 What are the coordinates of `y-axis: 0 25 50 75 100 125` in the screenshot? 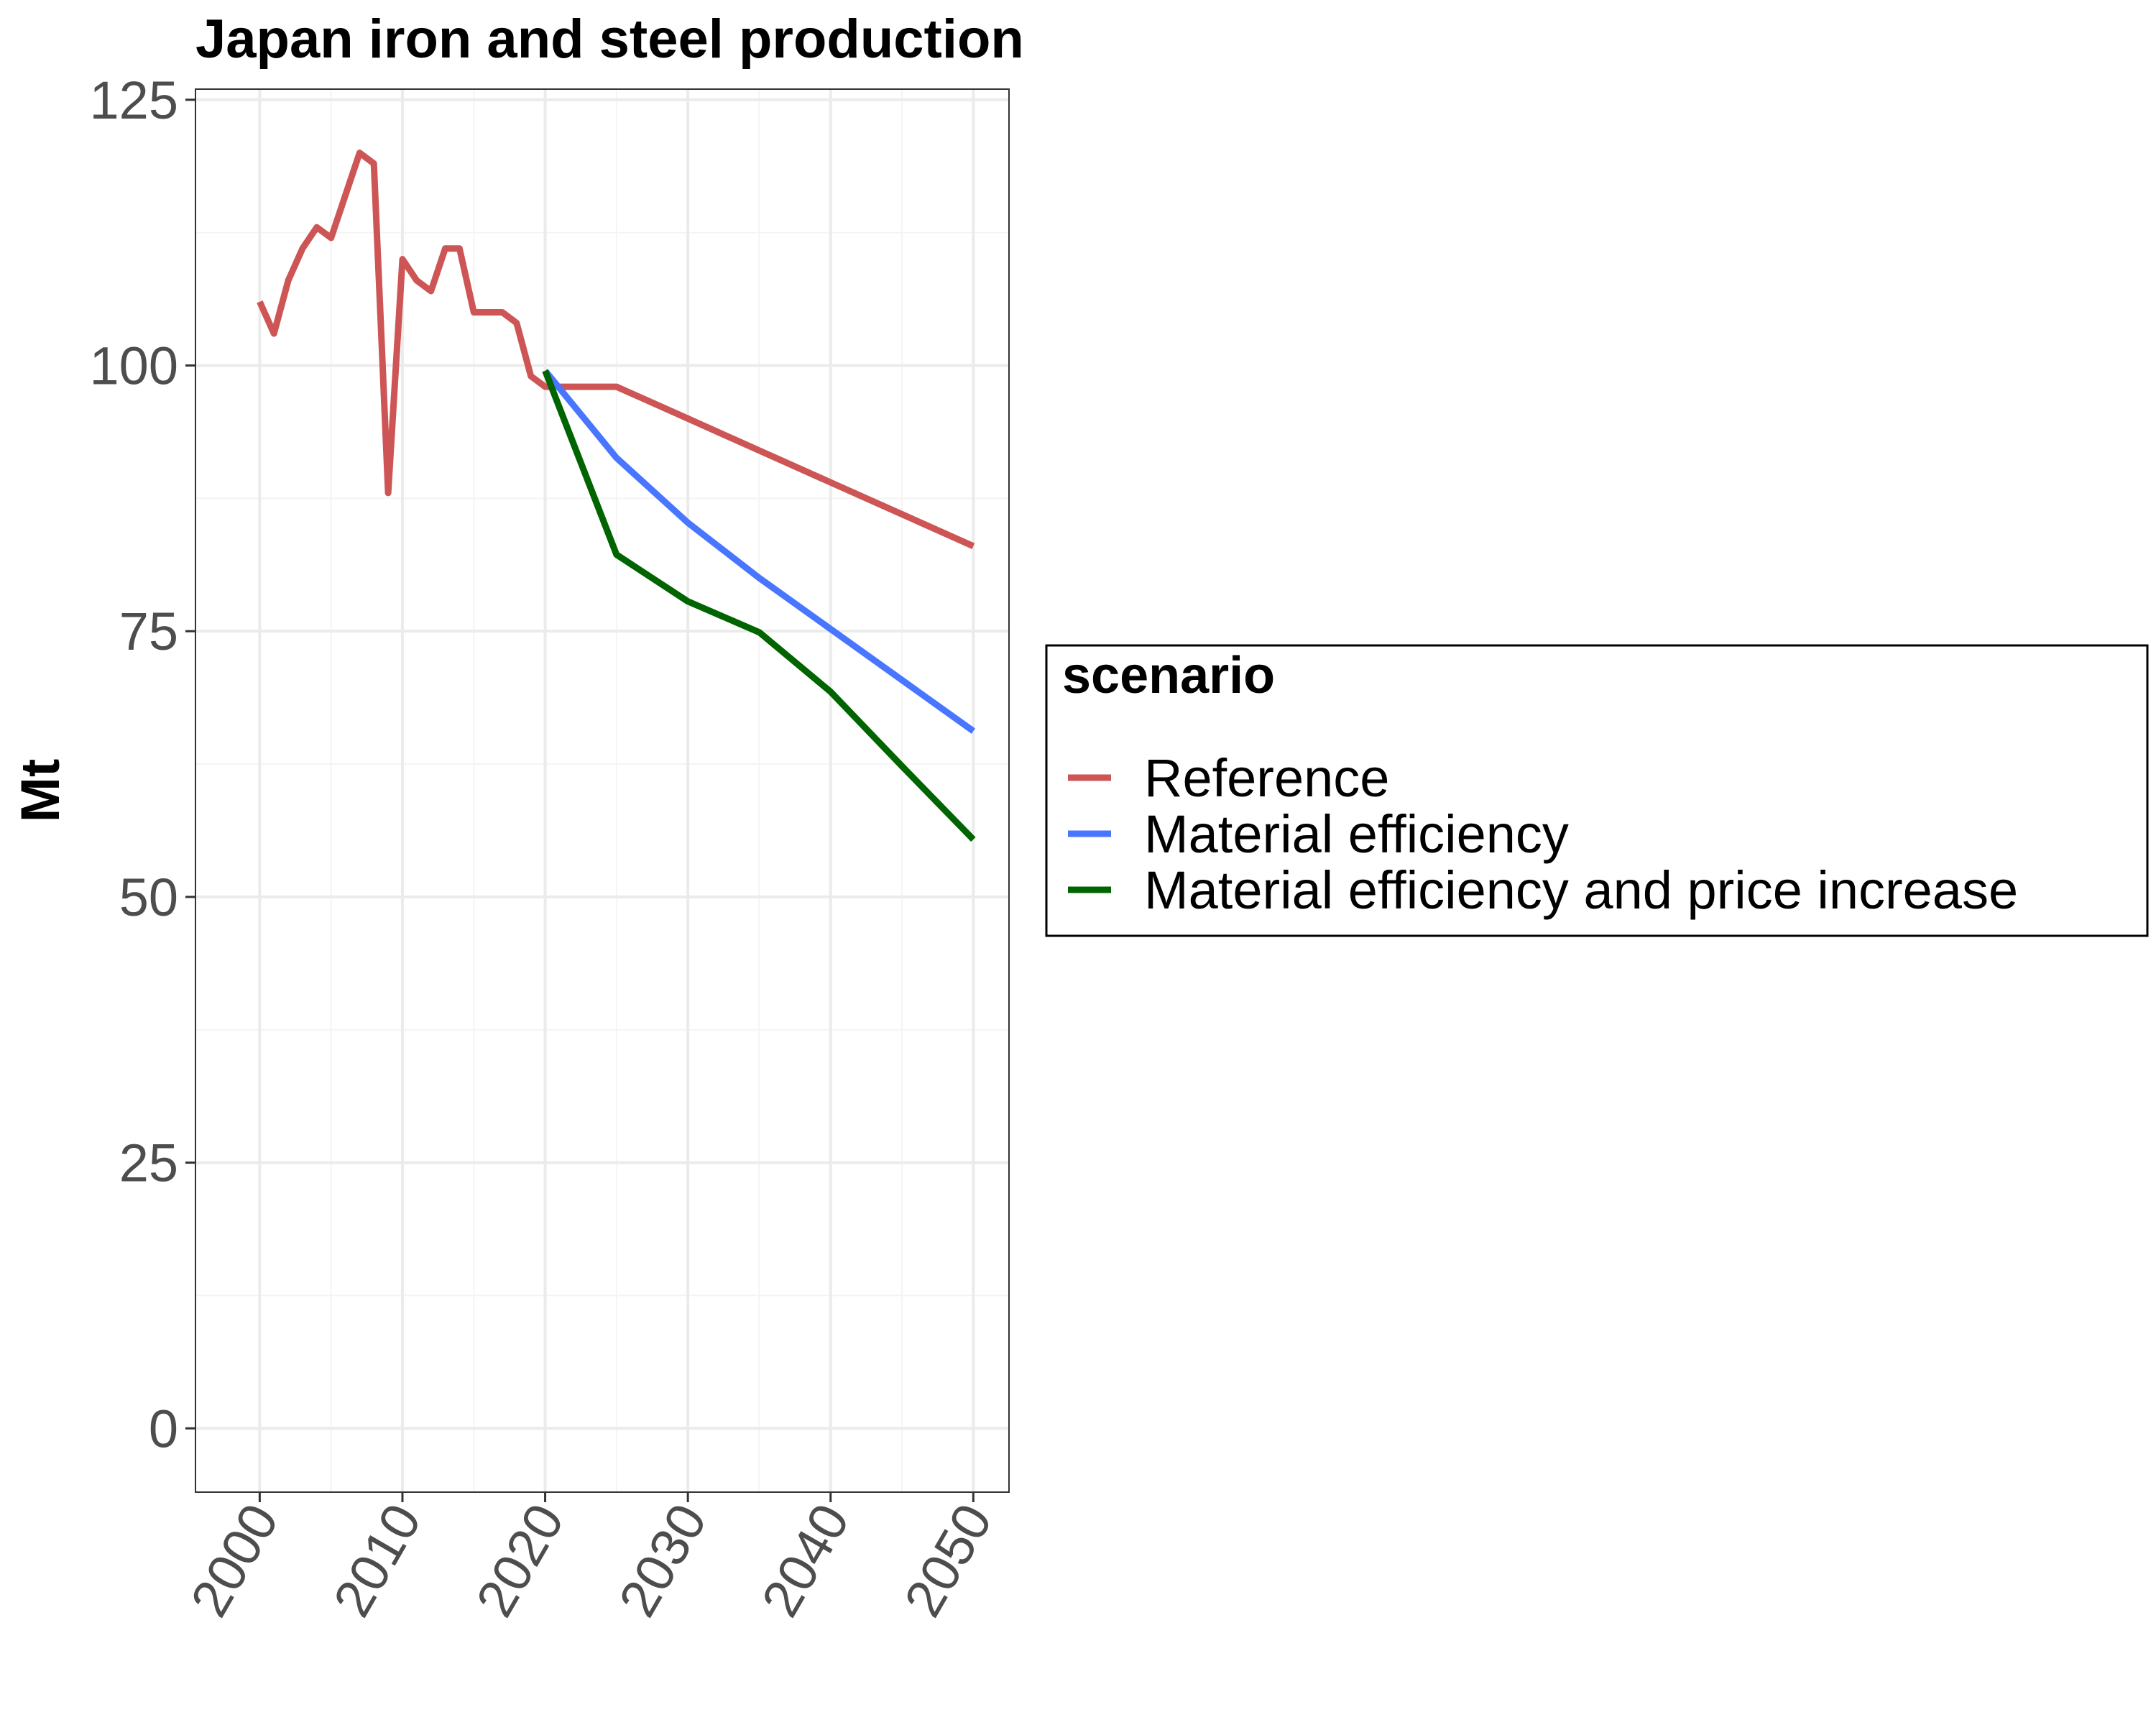 It's located at (142, 764).